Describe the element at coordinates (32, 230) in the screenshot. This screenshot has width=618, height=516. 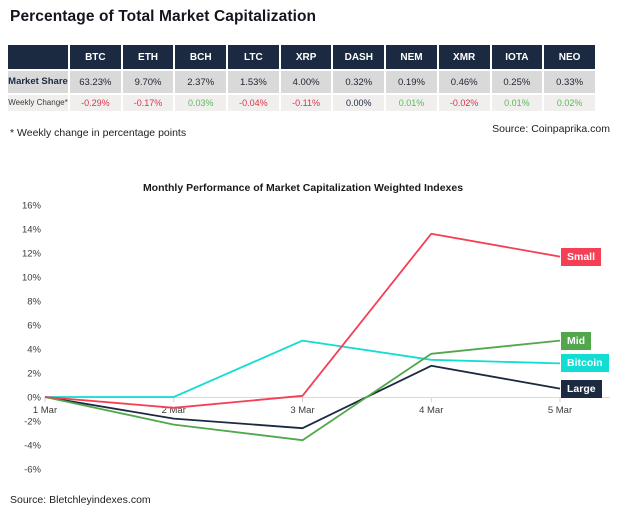
I see `y-axis-label: 14%` at that location.